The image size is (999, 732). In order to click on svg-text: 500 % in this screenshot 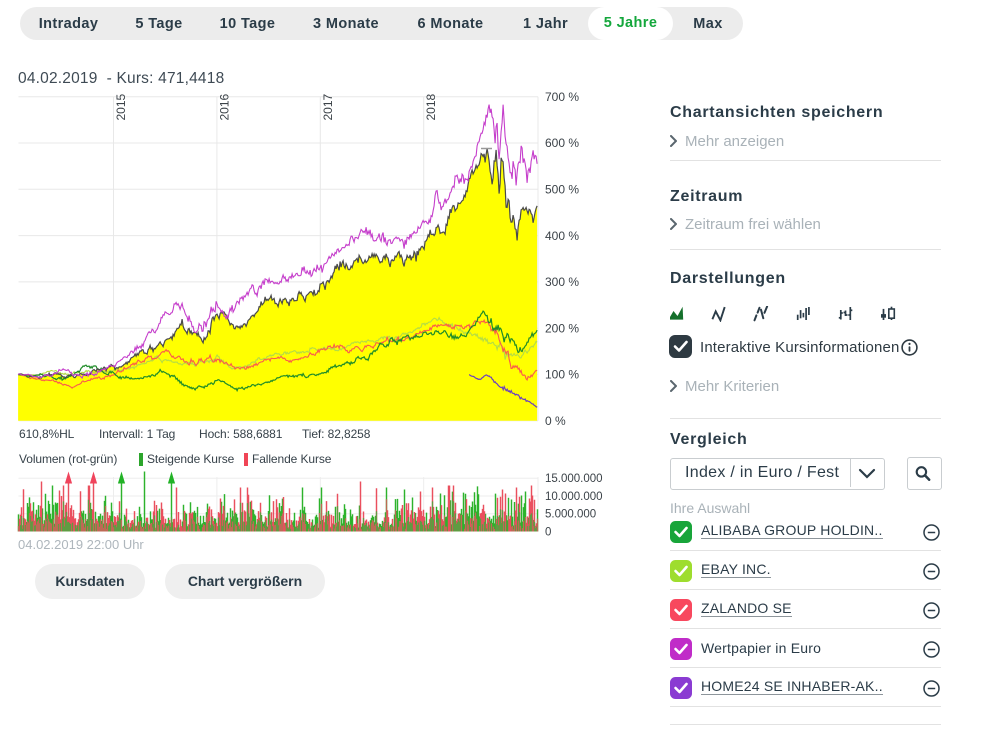, I will do `click(562, 190)`.